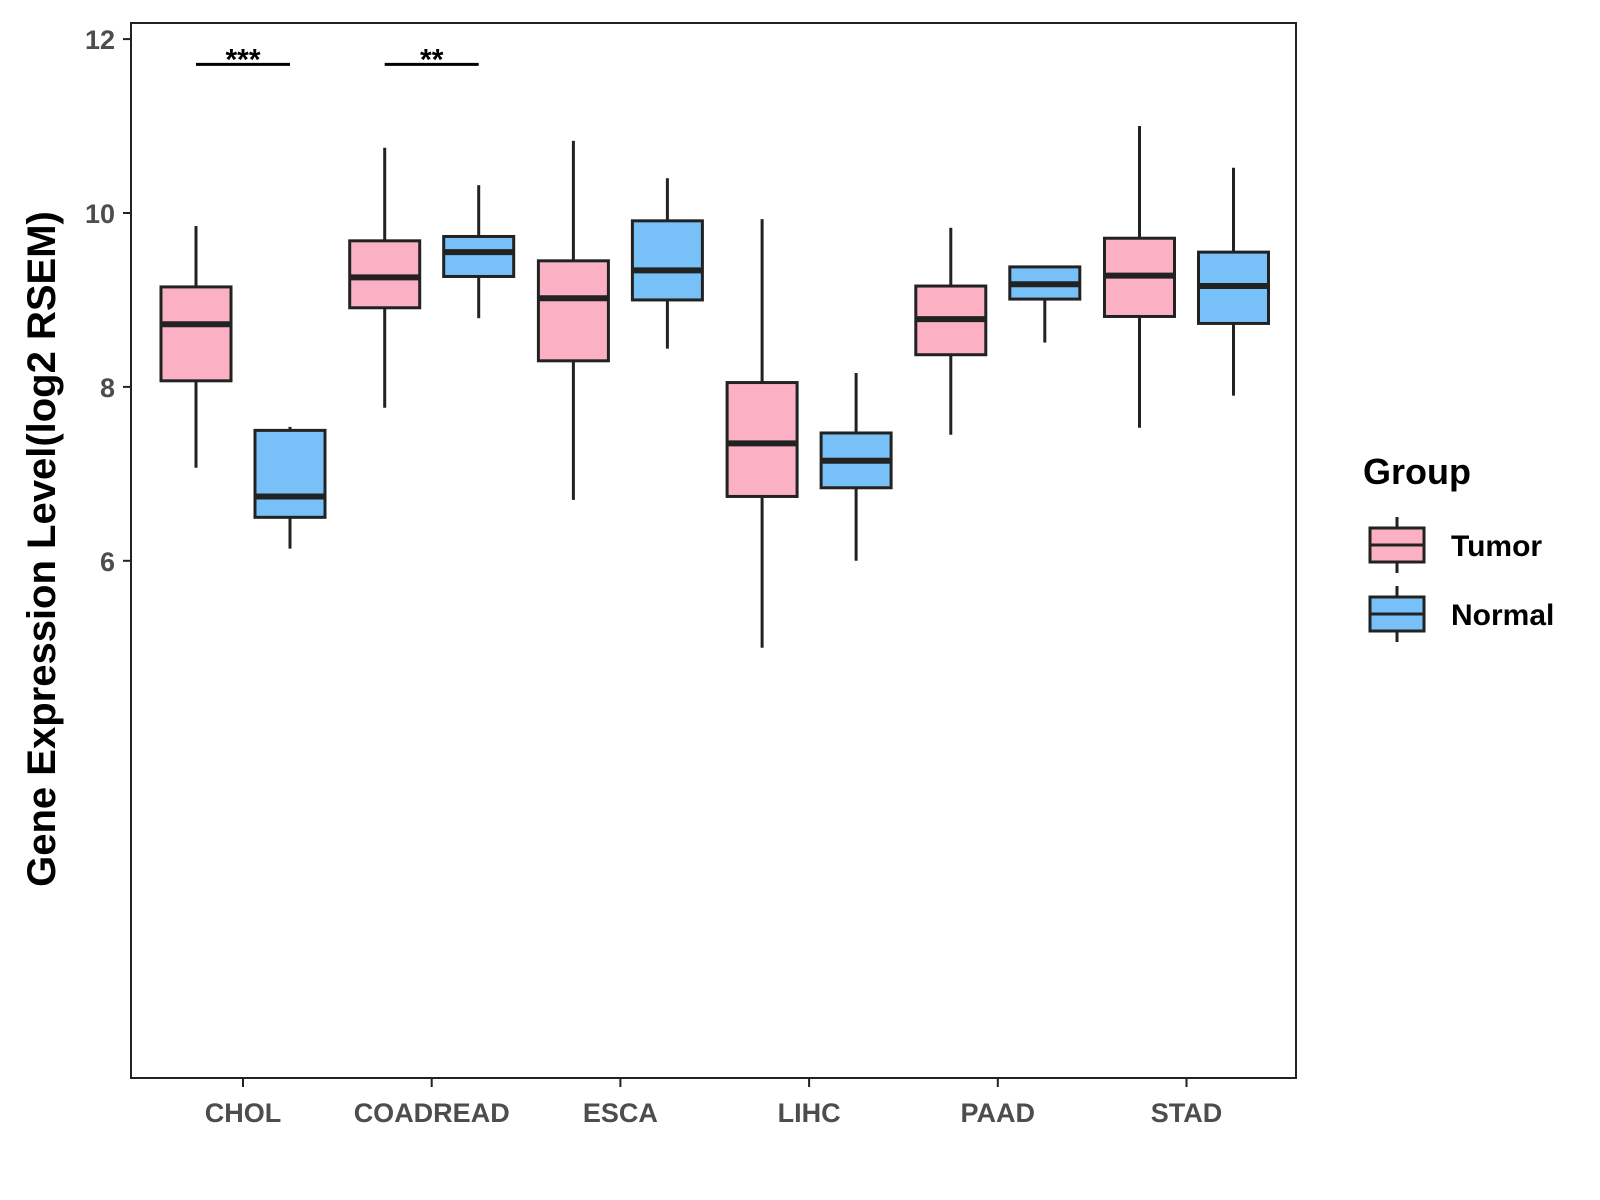 The height and width of the screenshot is (1200, 1600). I want to click on box-esca-normal, so click(667, 263).